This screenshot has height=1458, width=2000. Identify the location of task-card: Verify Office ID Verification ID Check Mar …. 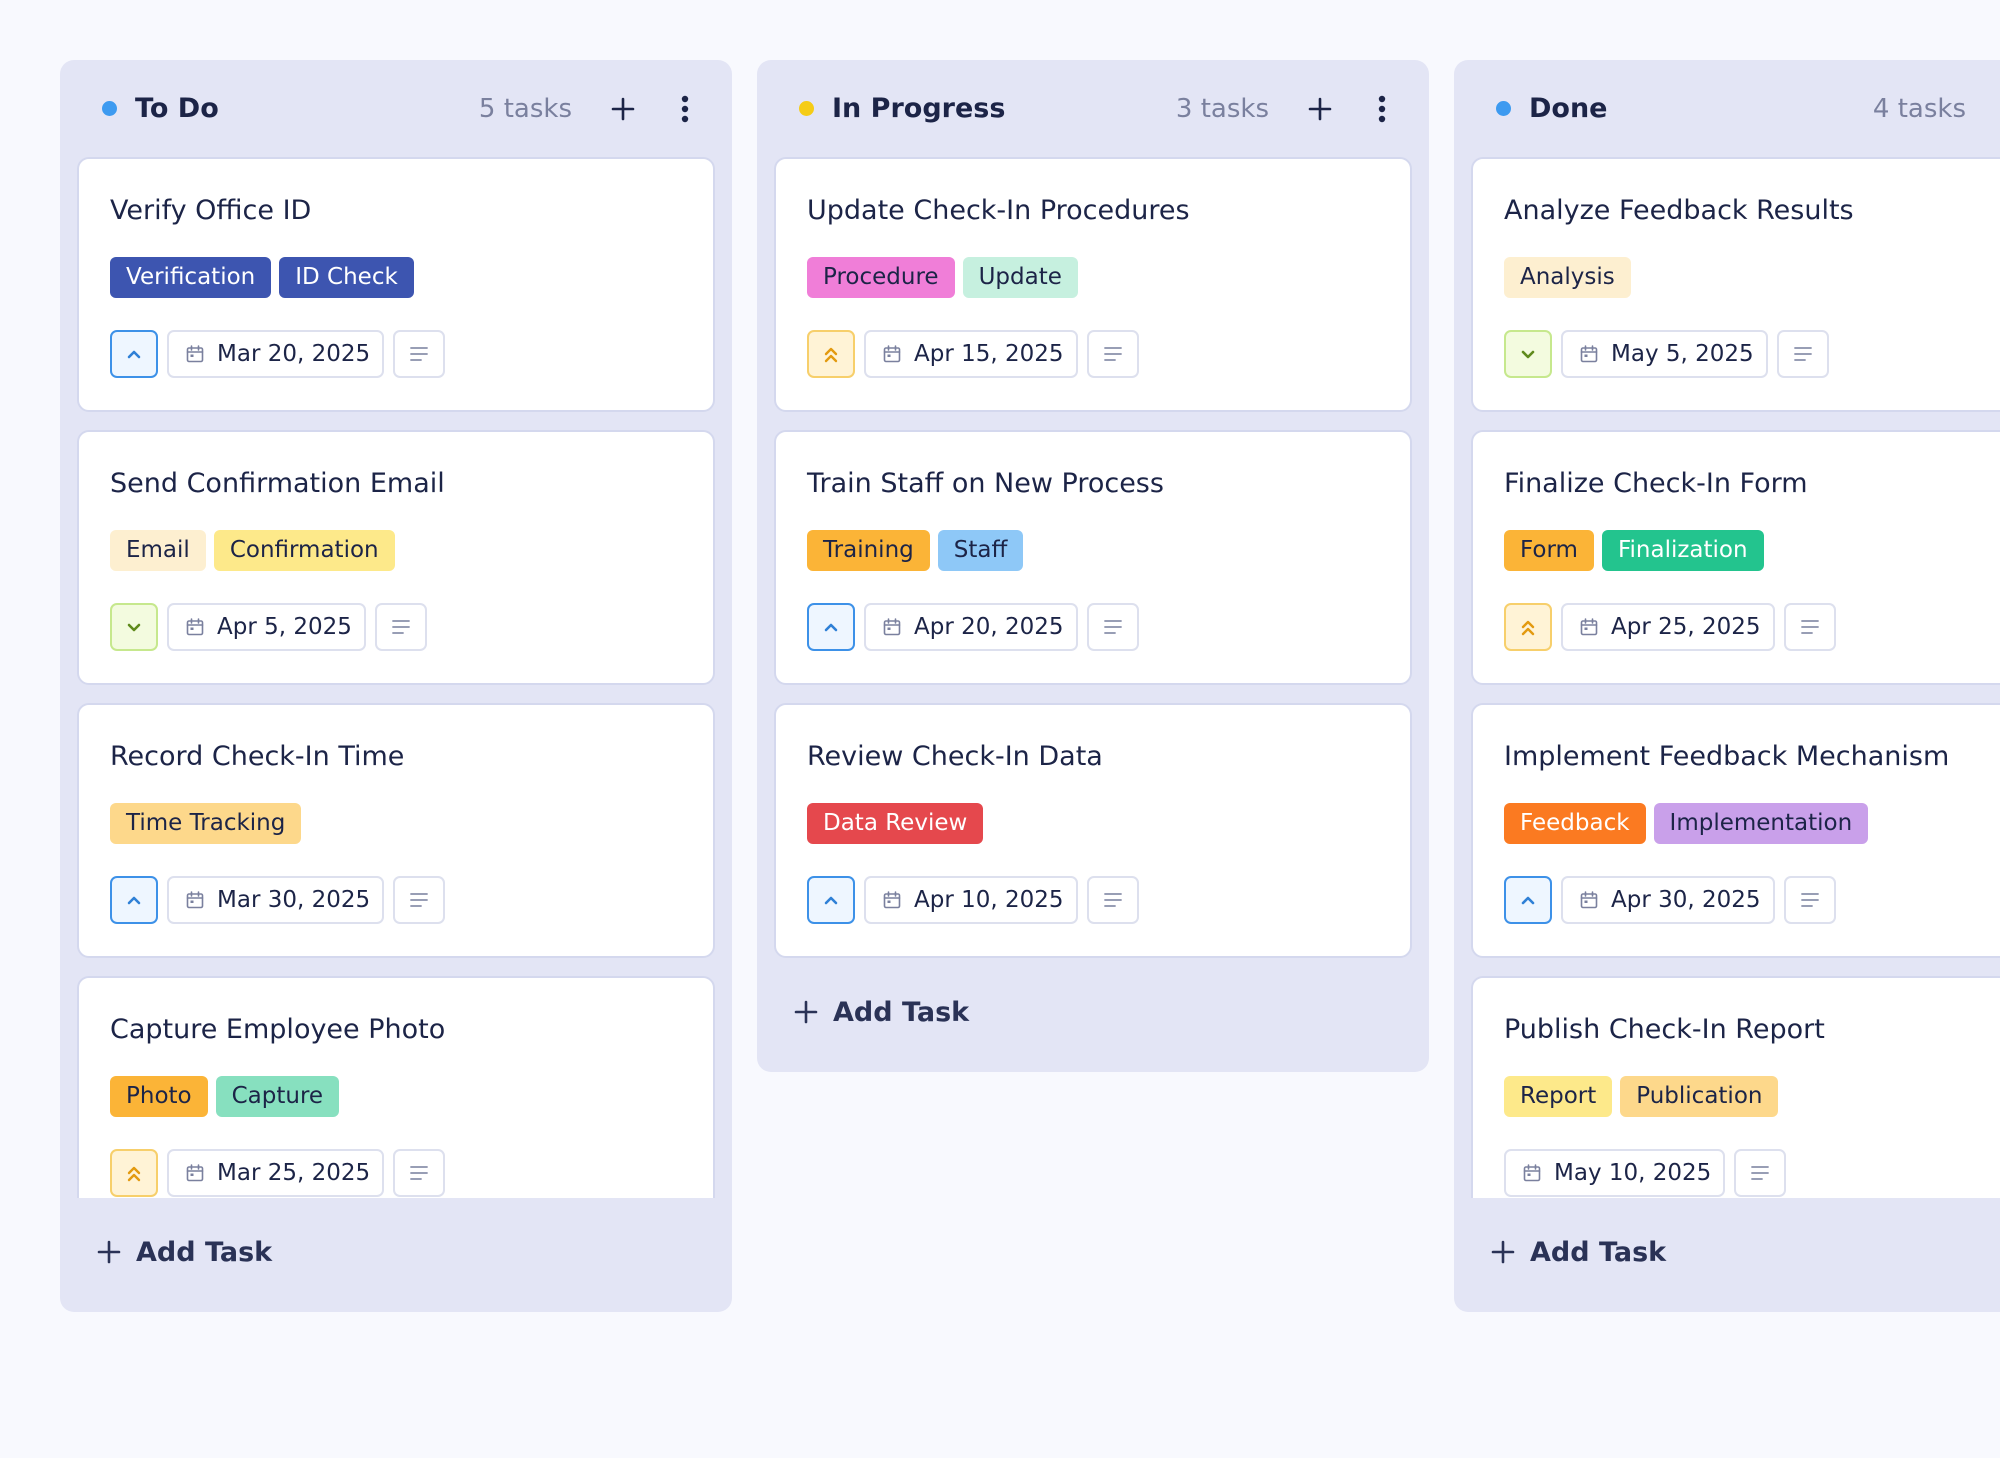
(396, 284).